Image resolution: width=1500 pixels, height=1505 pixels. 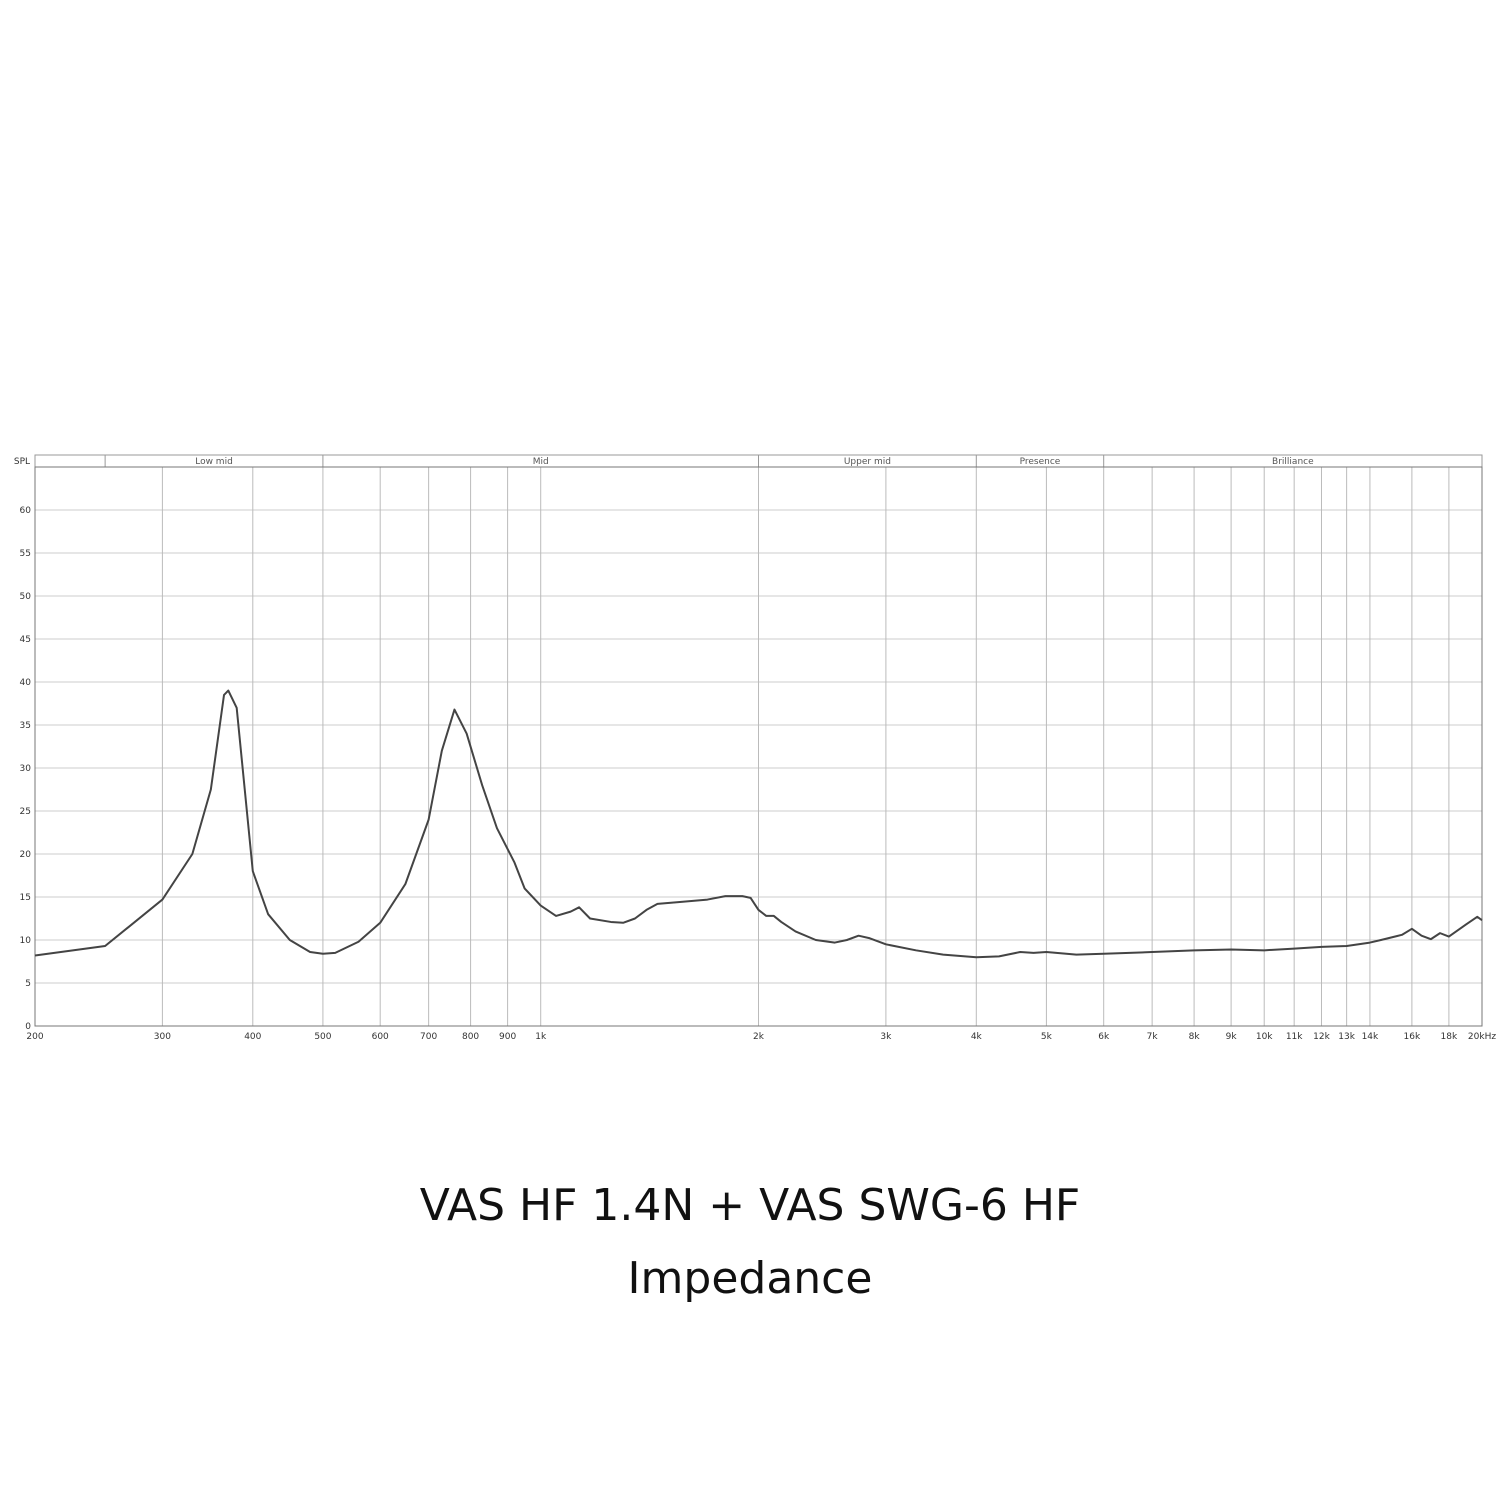 I want to click on chart-title: VAS HF 1.4N + VAS SWG-6 HF, so click(x=750, y=1205).